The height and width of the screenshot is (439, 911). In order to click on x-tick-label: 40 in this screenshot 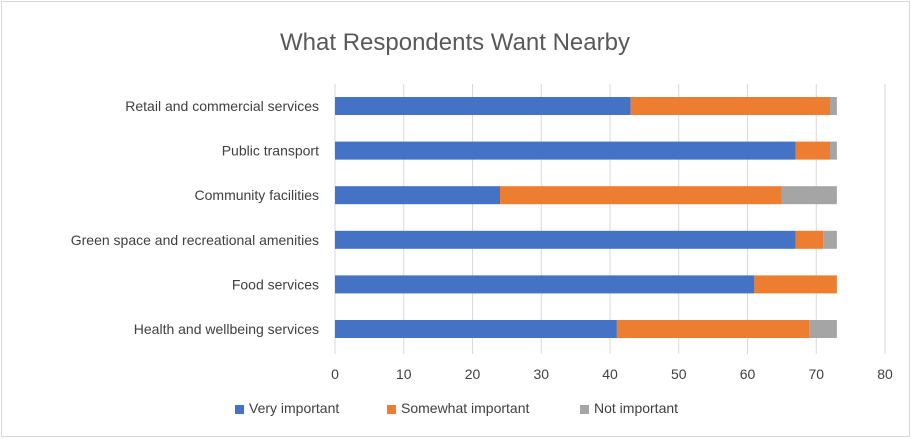, I will do `click(610, 374)`.